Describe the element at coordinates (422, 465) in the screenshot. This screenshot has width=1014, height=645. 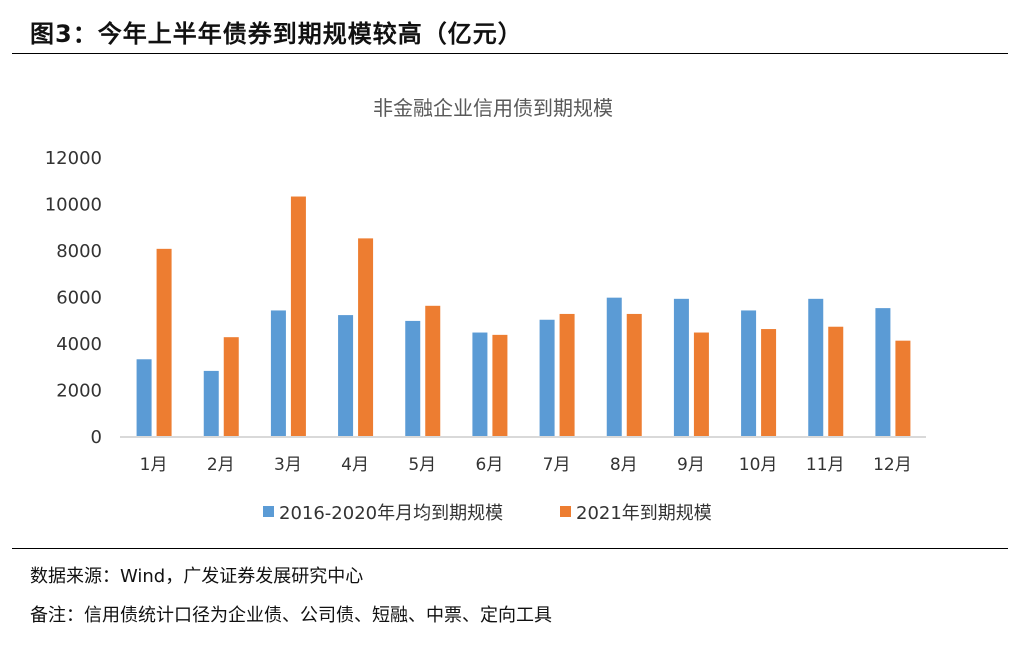
I see `x-tick-label: 5月` at that location.